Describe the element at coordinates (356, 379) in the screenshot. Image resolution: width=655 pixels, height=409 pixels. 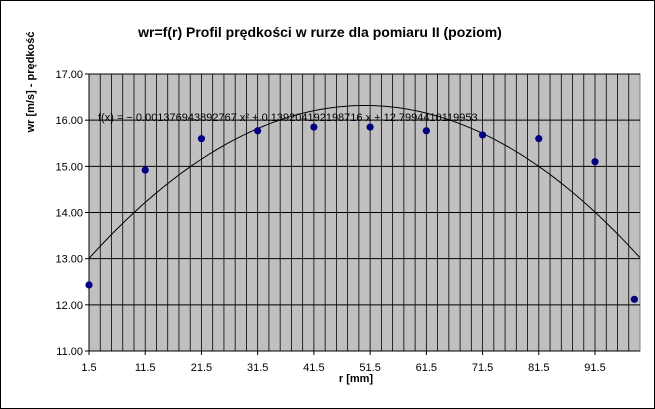
I see `x-axis-label: r [mm]` at that location.